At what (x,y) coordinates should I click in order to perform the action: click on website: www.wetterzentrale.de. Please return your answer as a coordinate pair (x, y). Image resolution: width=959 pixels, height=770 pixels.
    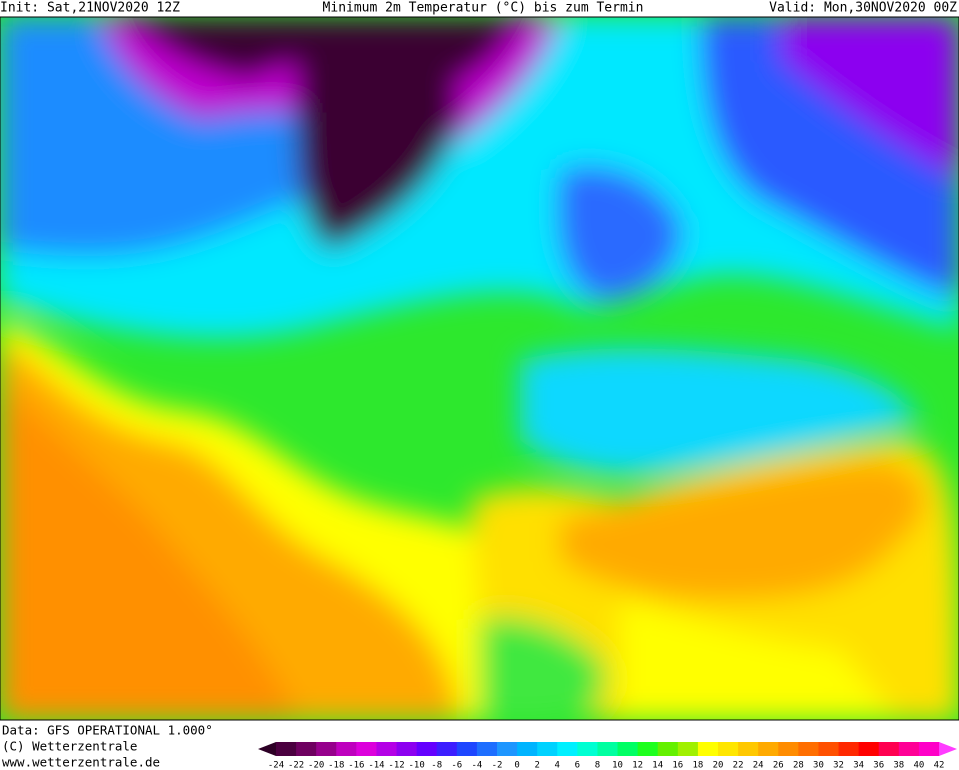
    Looking at the image, I should click on (81, 762).